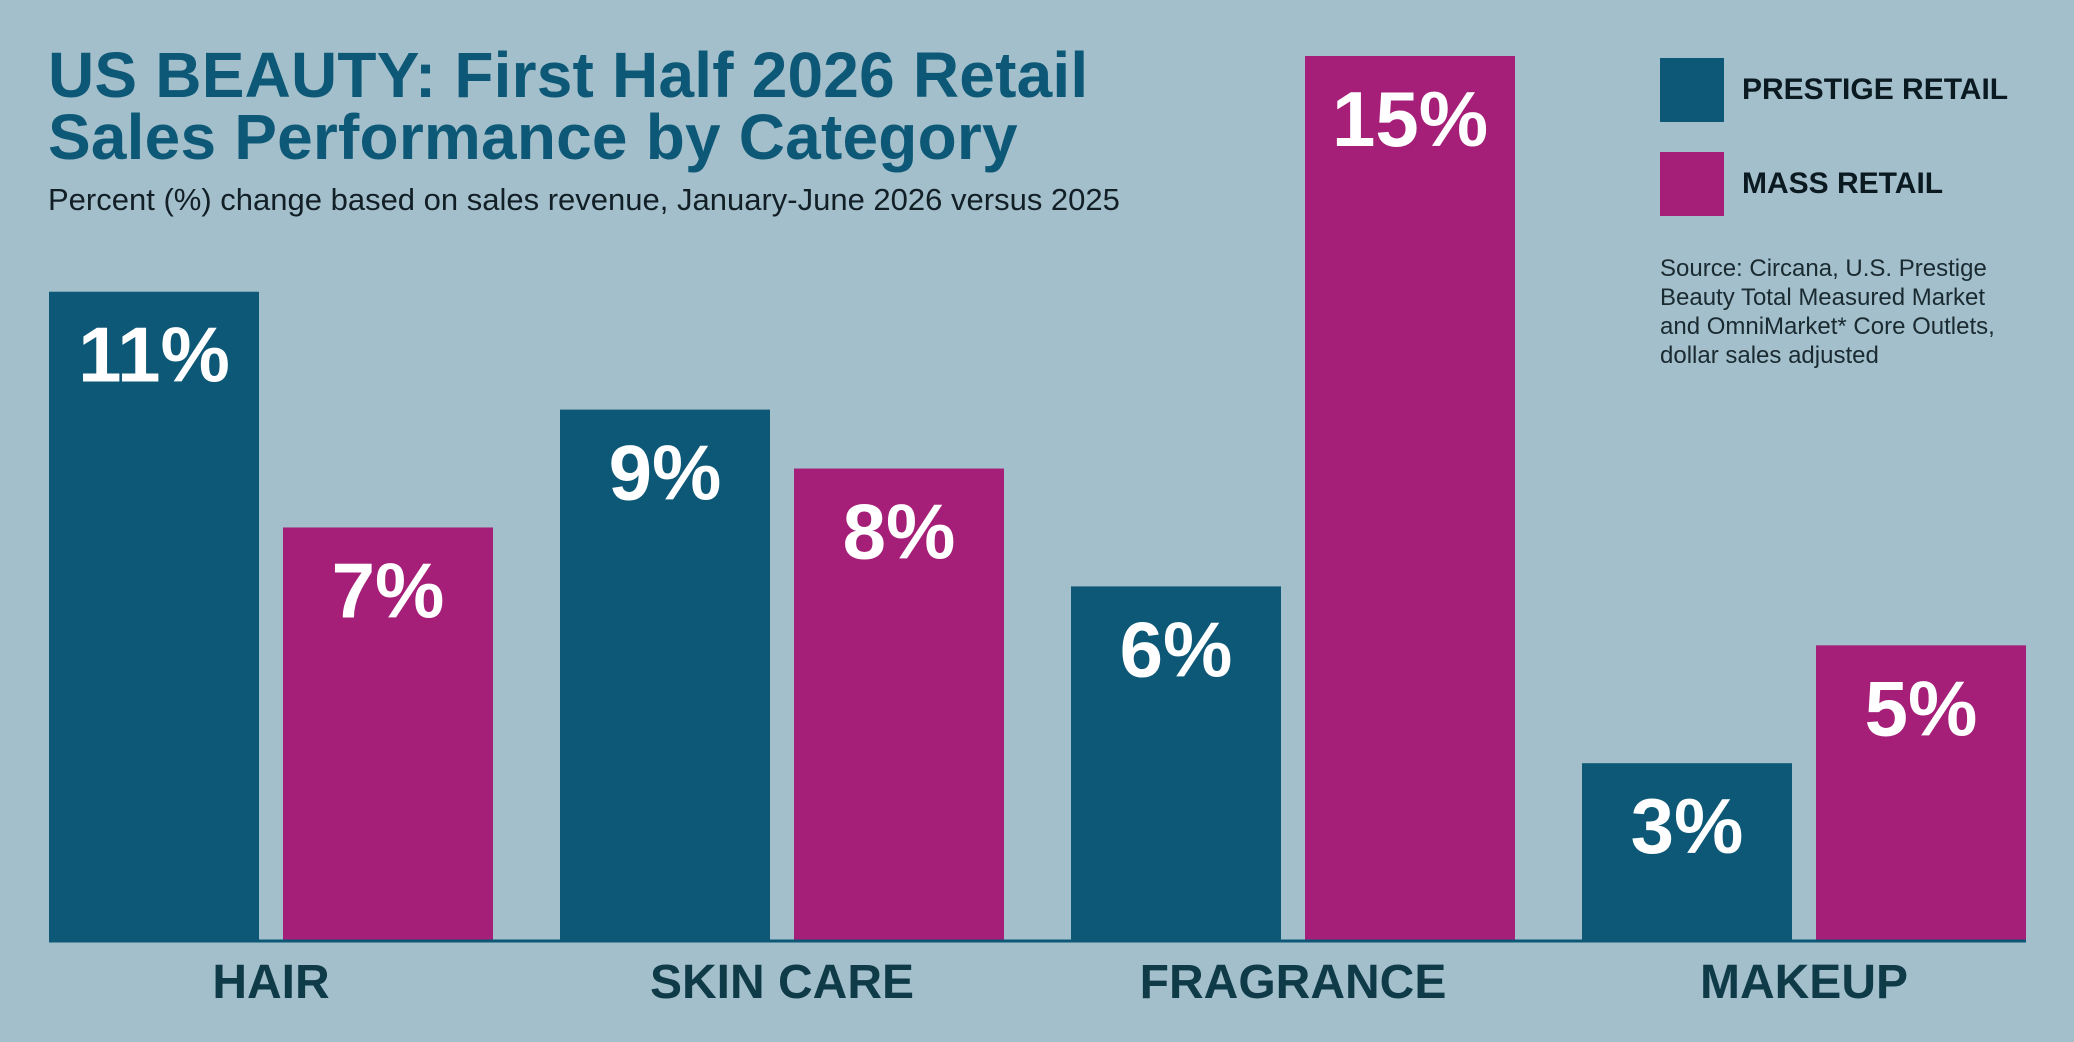  I want to click on chart-title-line-1: US BEAUTY: First Half 2026 Retail, so click(568, 75).